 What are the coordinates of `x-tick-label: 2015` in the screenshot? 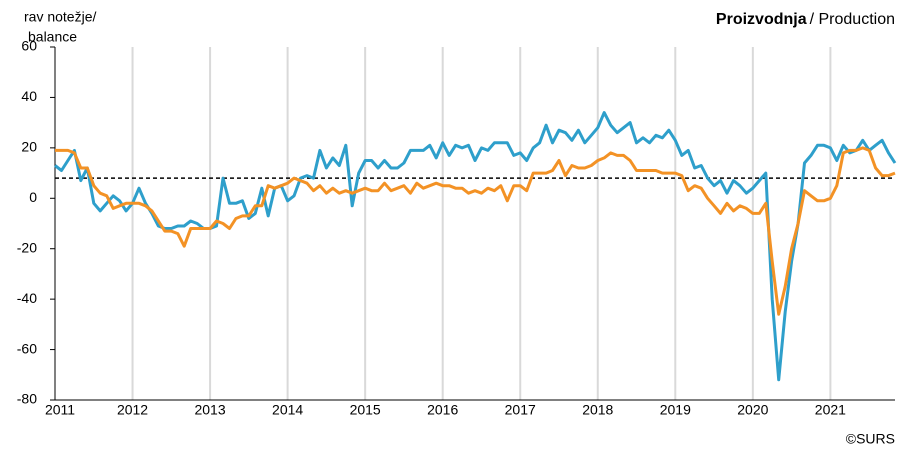 It's located at (365, 410).